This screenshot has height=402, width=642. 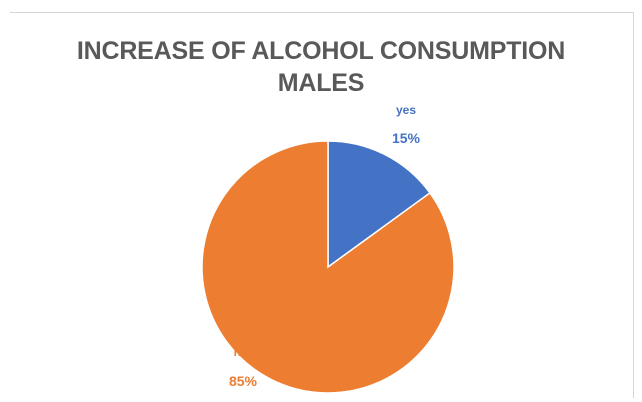 I want to click on pie-slice-yes, so click(x=379, y=204).